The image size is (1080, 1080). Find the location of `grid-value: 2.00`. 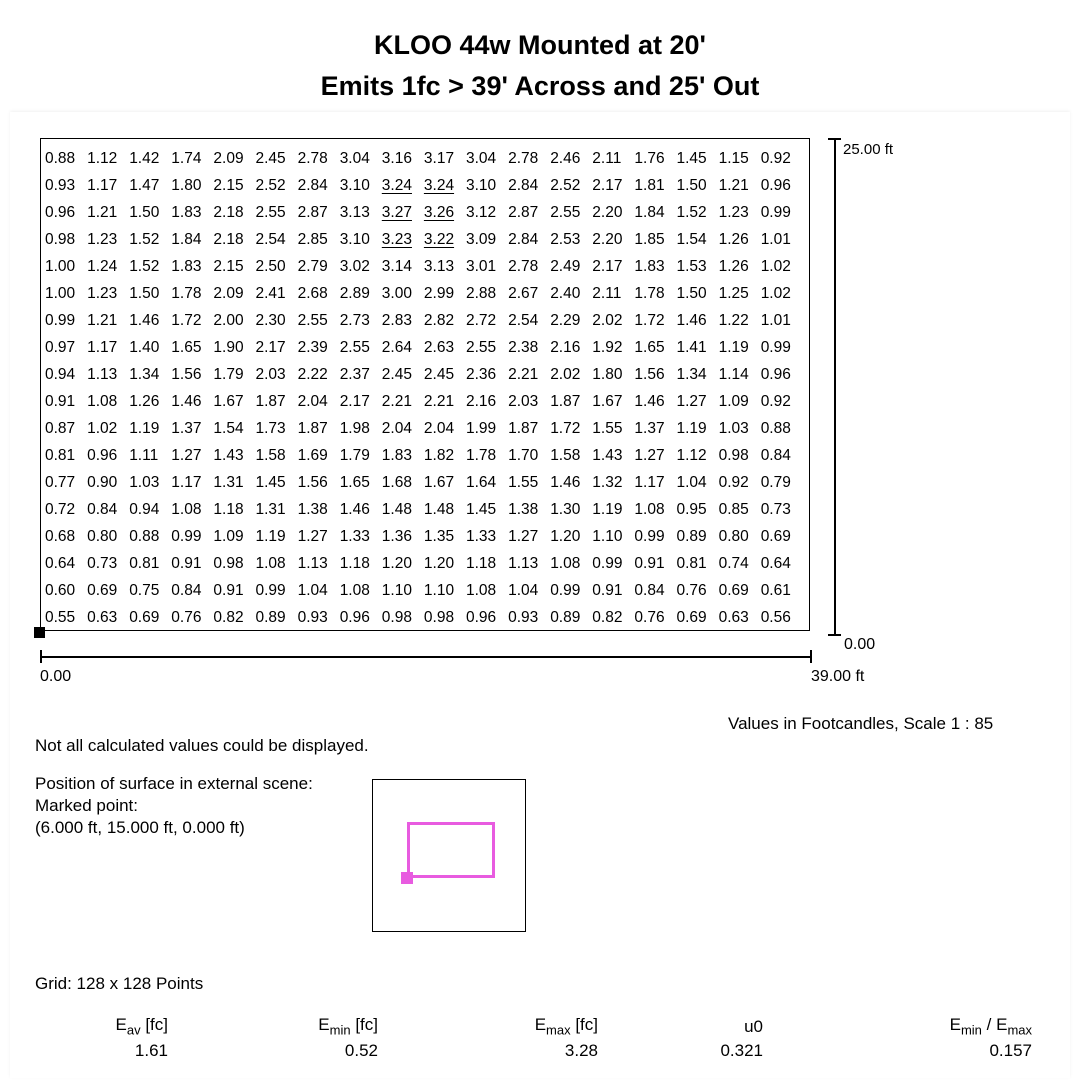

grid-value: 2.00 is located at coordinates (228, 320).